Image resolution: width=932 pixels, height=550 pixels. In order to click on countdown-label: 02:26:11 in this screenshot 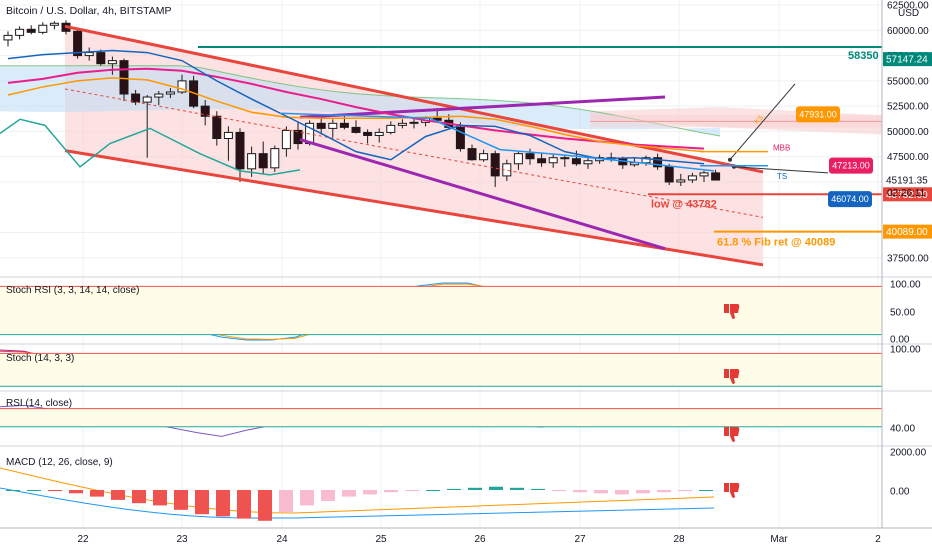, I will do `click(906, 193)`.